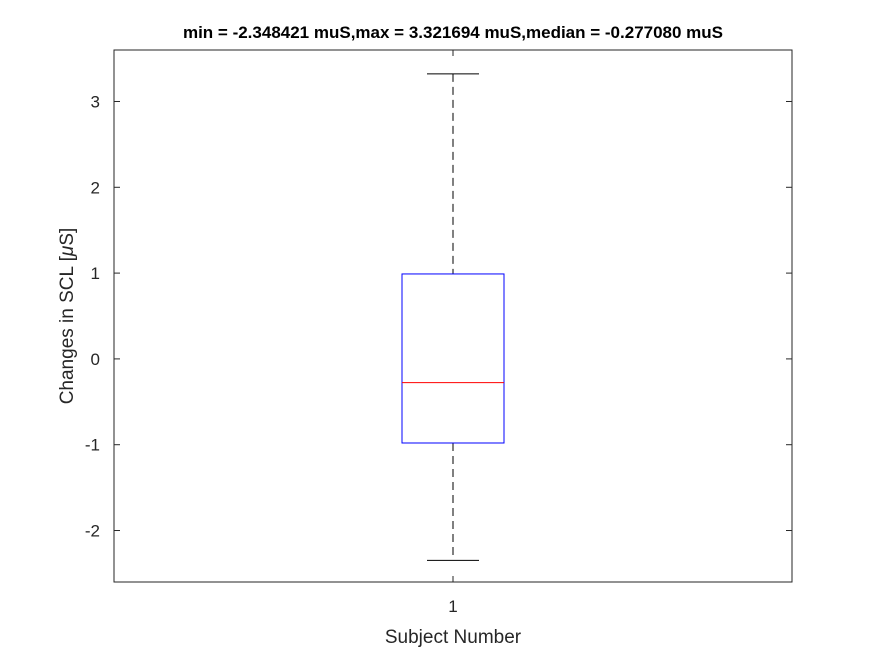 The height and width of the screenshot is (656, 875). What do you see at coordinates (92, 531) in the screenshot?
I see `y-tick-label: -2` at bounding box center [92, 531].